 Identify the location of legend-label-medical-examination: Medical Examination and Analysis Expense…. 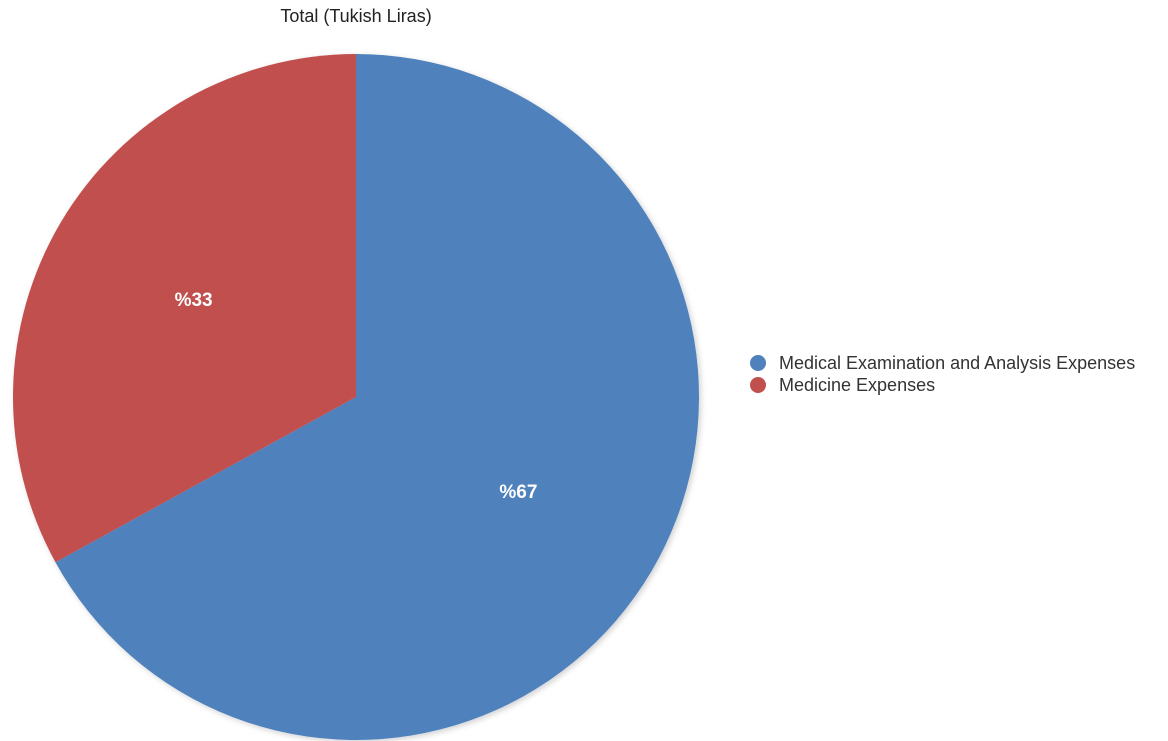
(957, 362).